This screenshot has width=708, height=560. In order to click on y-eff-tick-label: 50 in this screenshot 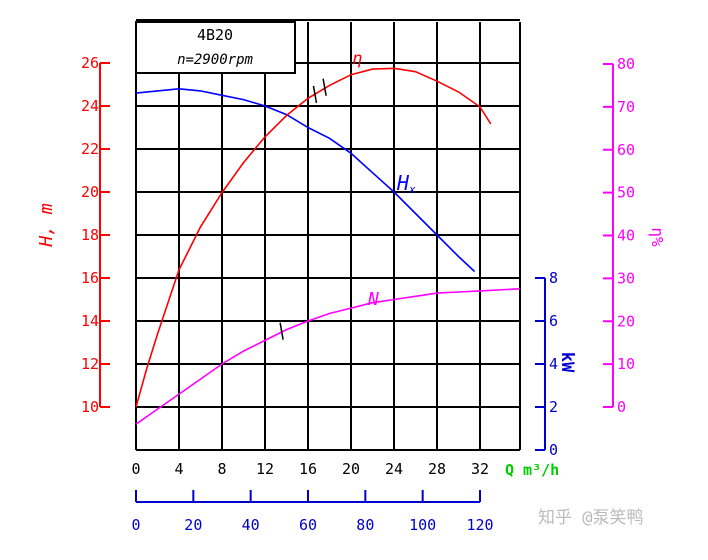, I will do `click(626, 193)`.